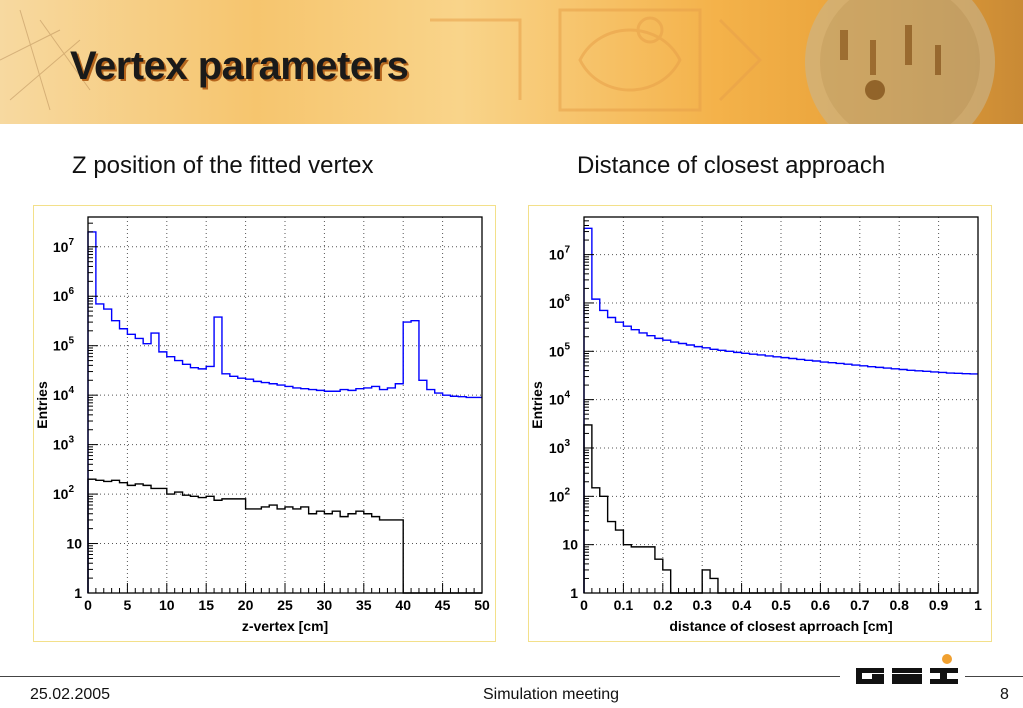 Image resolution: width=1023 pixels, height=708 pixels. I want to click on x-tick-label: 0.1, so click(624, 605).